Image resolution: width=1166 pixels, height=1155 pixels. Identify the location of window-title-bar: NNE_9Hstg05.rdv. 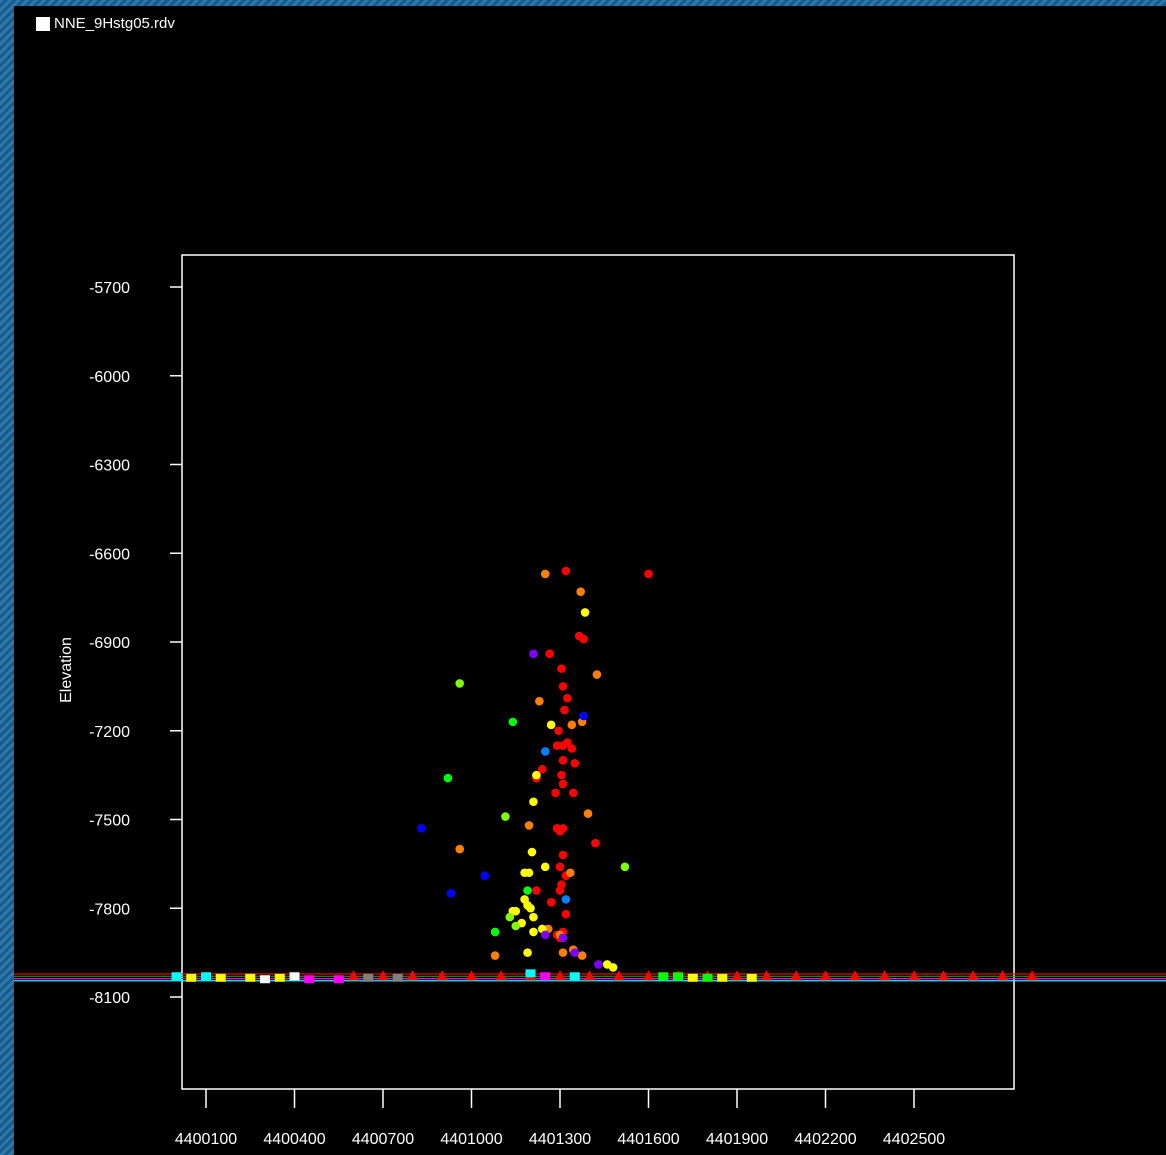
(105, 24).